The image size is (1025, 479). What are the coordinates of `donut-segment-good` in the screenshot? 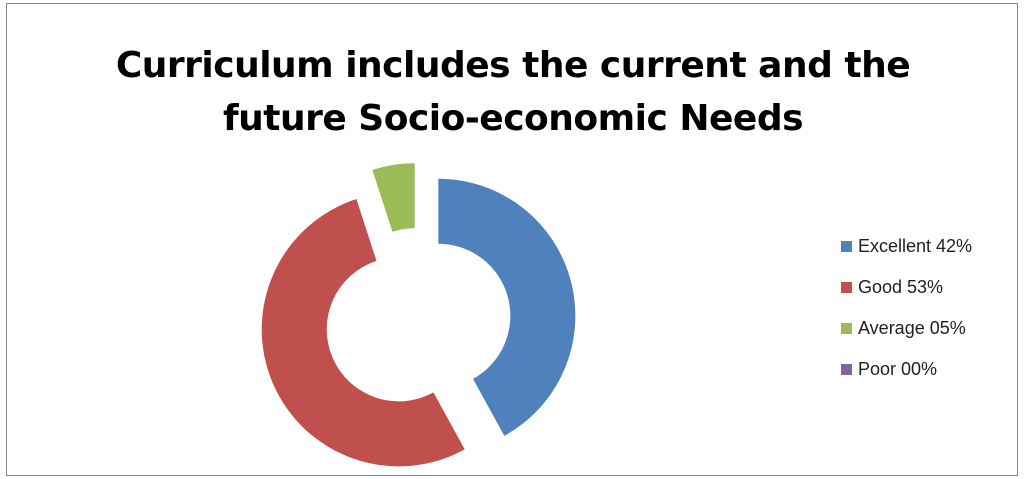 It's located at (363, 333).